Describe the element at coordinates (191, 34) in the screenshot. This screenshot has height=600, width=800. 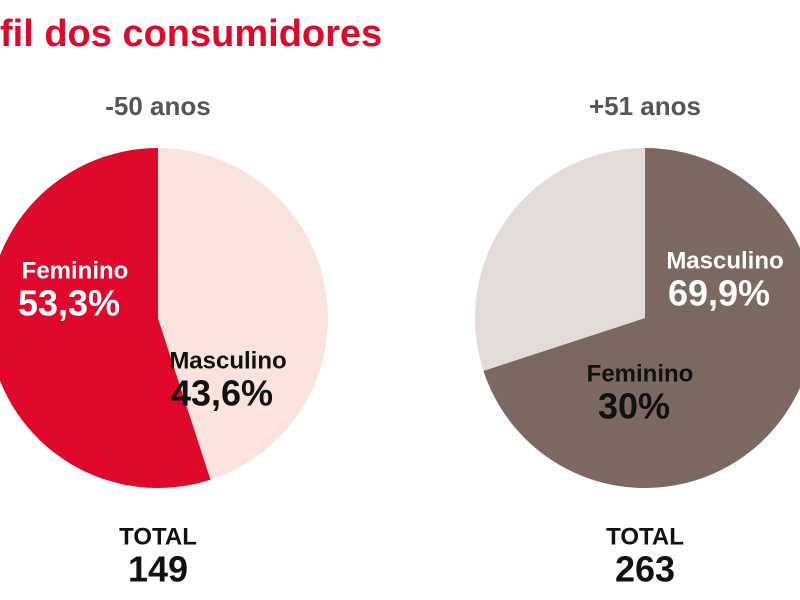
I see `page-title: fil dos consumidores` at that location.